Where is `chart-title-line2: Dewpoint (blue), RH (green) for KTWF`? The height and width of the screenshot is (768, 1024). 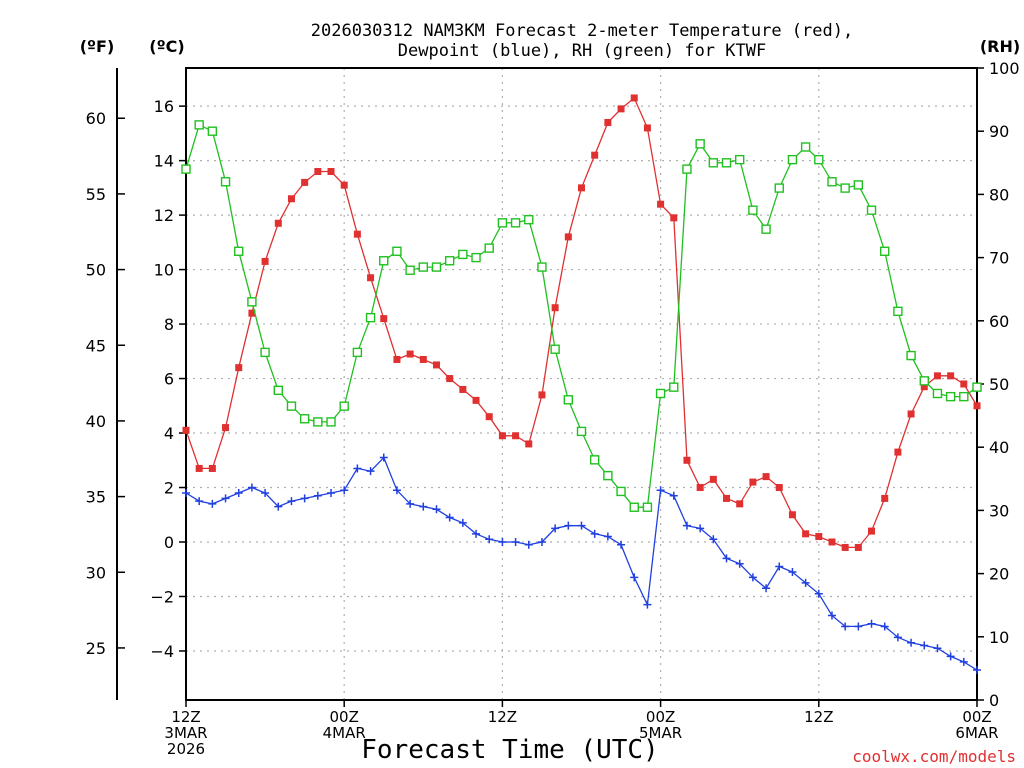
chart-title-line2: Dewpoint (blue), RH (green) for KTWF is located at coordinates (582, 51).